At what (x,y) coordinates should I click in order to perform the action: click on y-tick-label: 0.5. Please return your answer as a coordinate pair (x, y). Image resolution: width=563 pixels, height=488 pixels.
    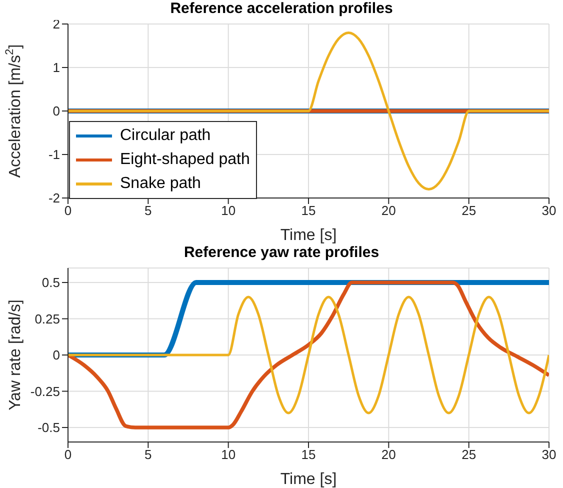
    Looking at the image, I should click on (51, 282).